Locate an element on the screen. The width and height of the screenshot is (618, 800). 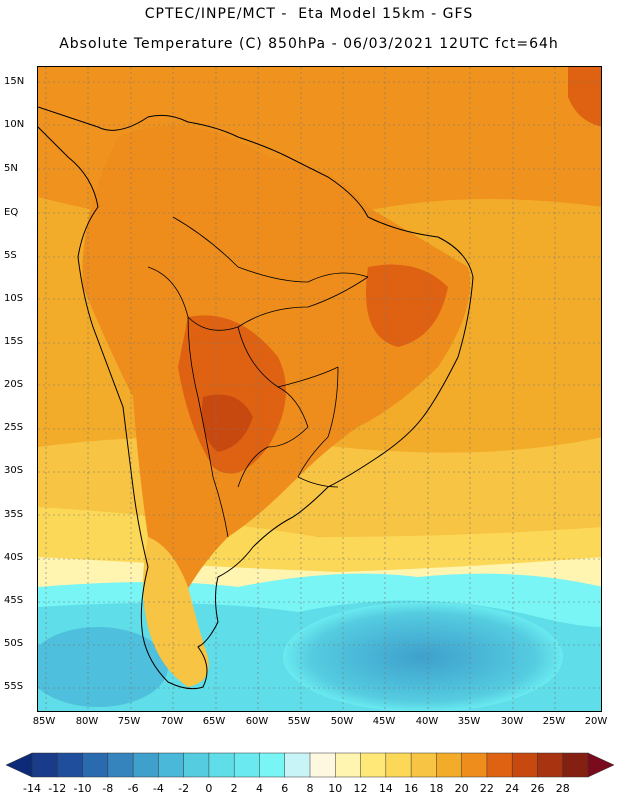
chart-title-line-1: CPTEC/INPE/MCT - Eta Model 15km - GFS is located at coordinates (309, 14).